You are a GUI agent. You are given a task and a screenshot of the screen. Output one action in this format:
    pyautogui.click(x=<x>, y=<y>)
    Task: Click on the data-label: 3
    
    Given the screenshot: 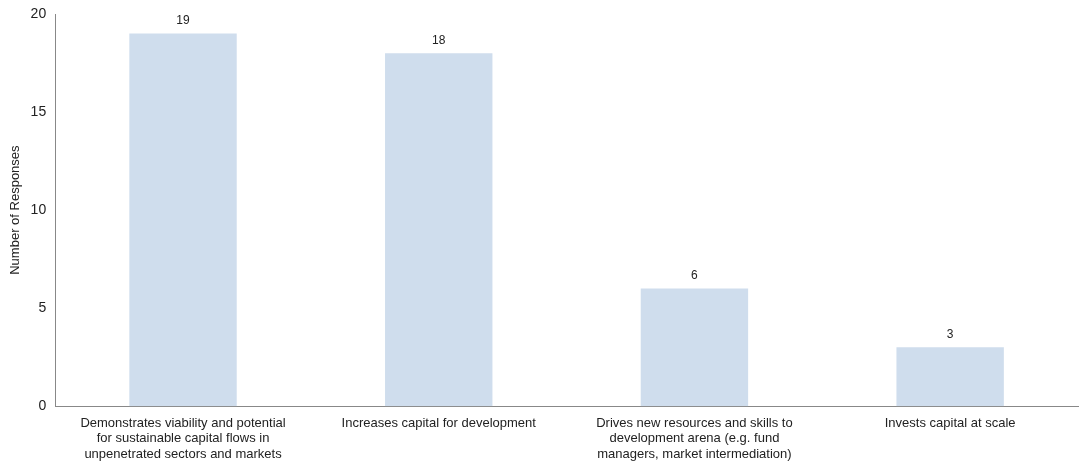 What is the action you would take?
    pyautogui.click(x=950, y=333)
    